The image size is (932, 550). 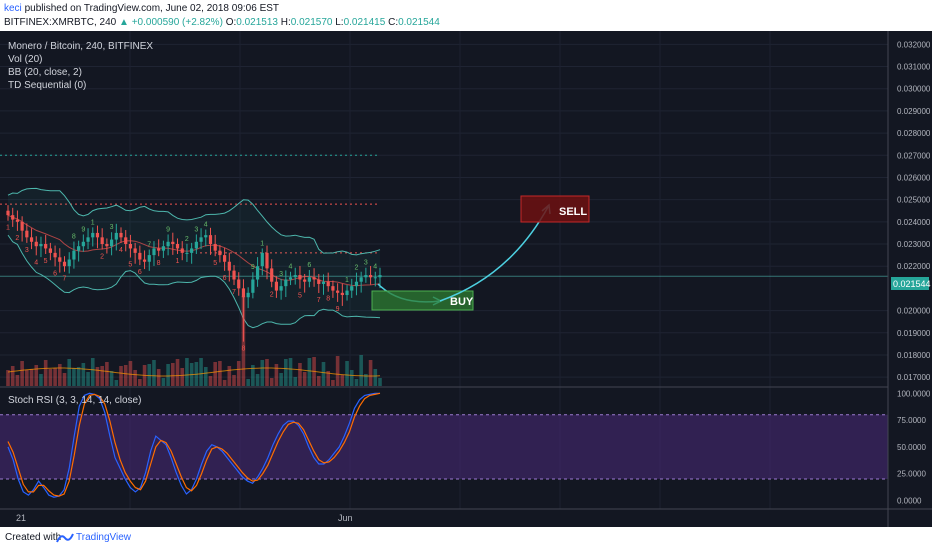 What do you see at coordinates (914, 155) in the screenshot?
I see `price-tick-label: 0.027000` at bounding box center [914, 155].